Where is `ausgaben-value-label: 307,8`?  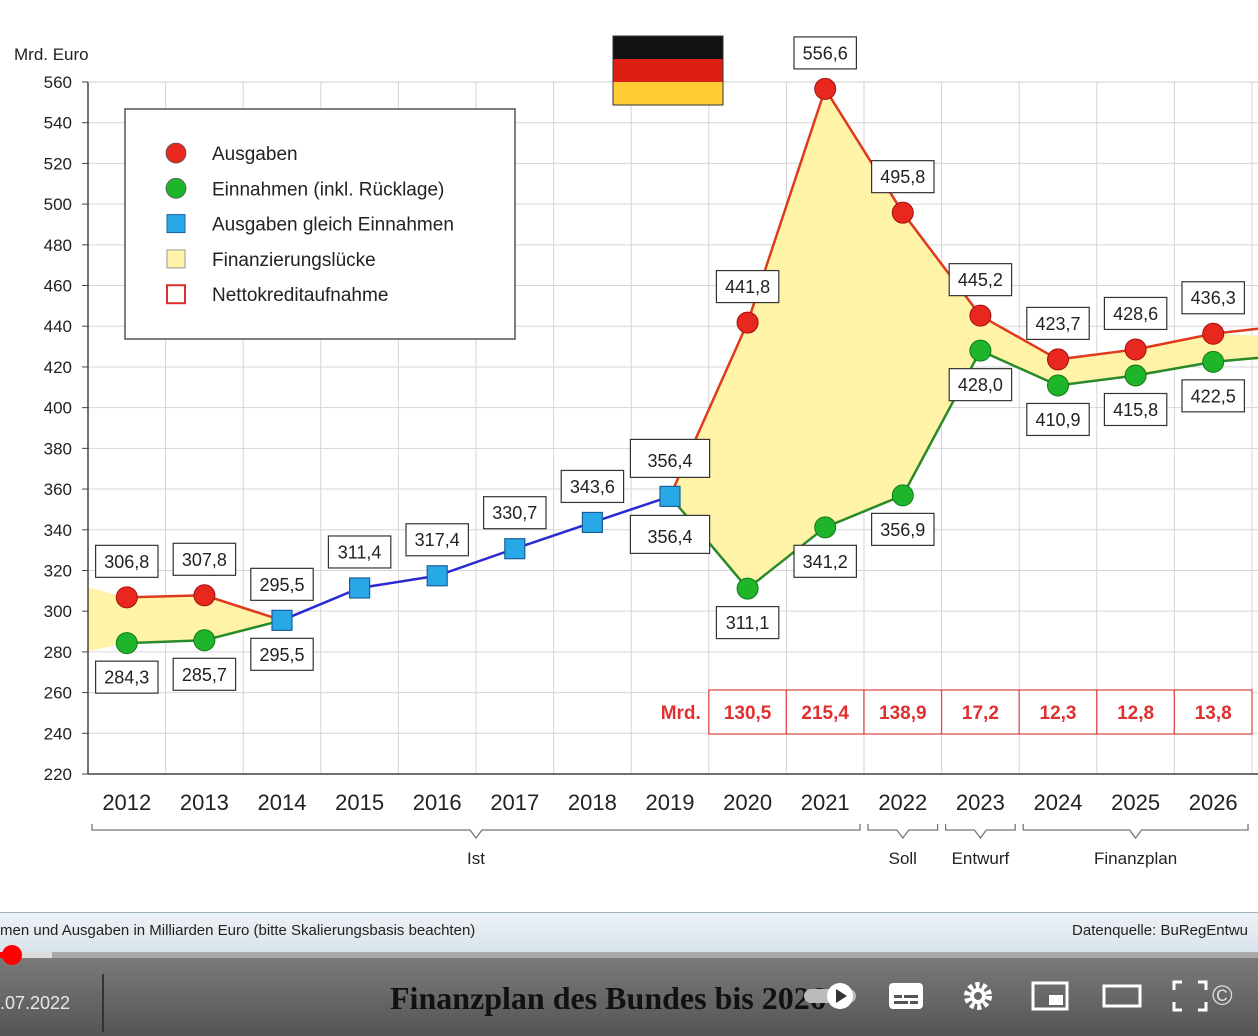
ausgaben-value-label: 307,8 is located at coordinates (204, 560).